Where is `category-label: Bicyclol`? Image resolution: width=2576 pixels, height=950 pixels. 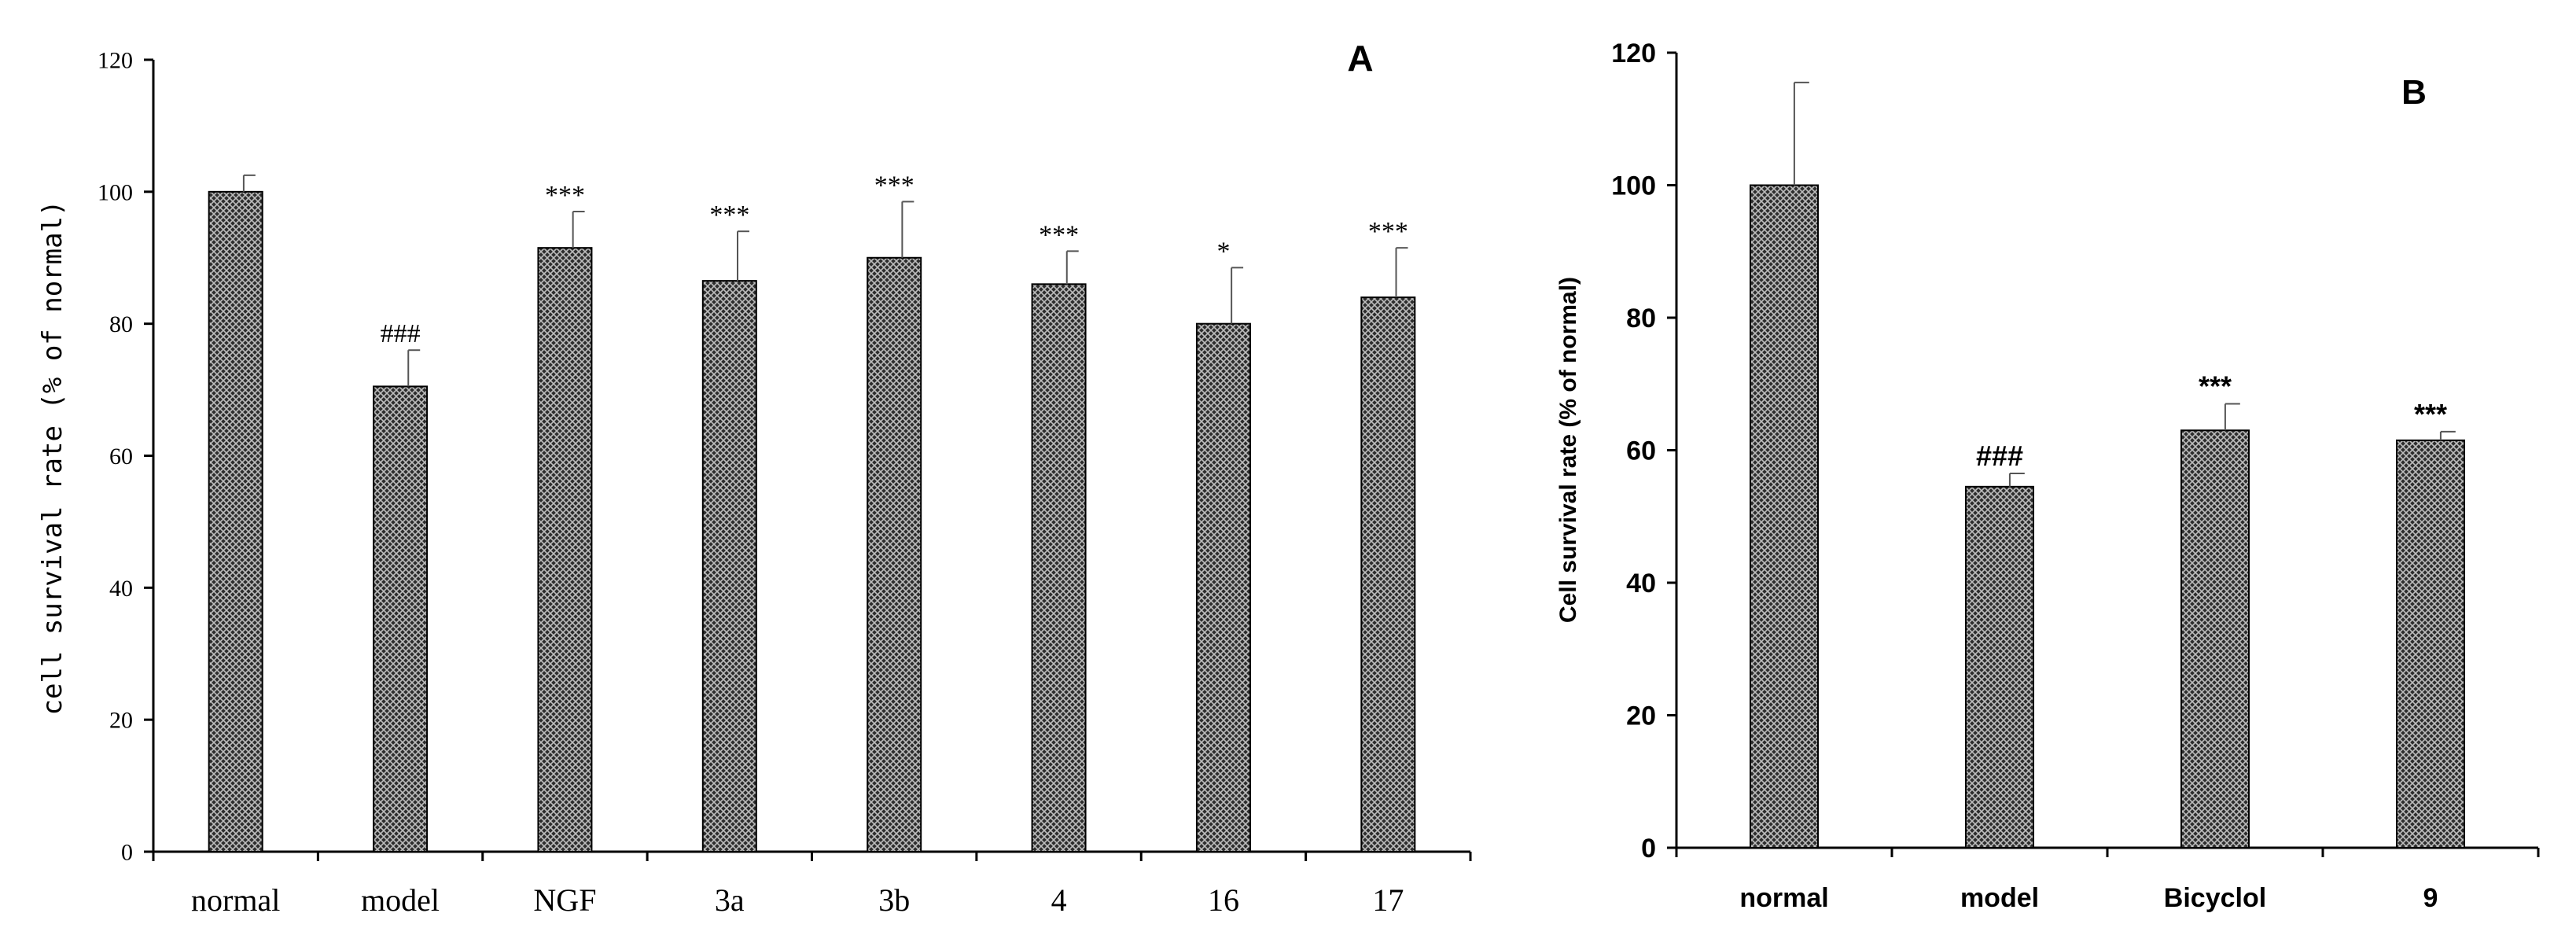
category-label: Bicyclol is located at coordinates (2215, 898).